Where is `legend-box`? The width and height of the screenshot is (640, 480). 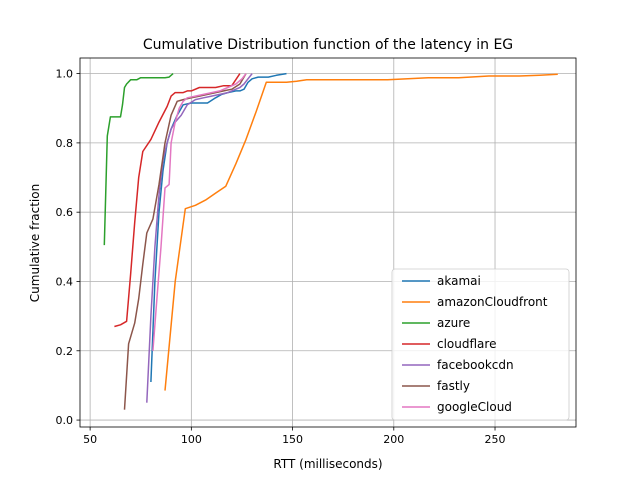
legend-box is located at coordinates (480, 344).